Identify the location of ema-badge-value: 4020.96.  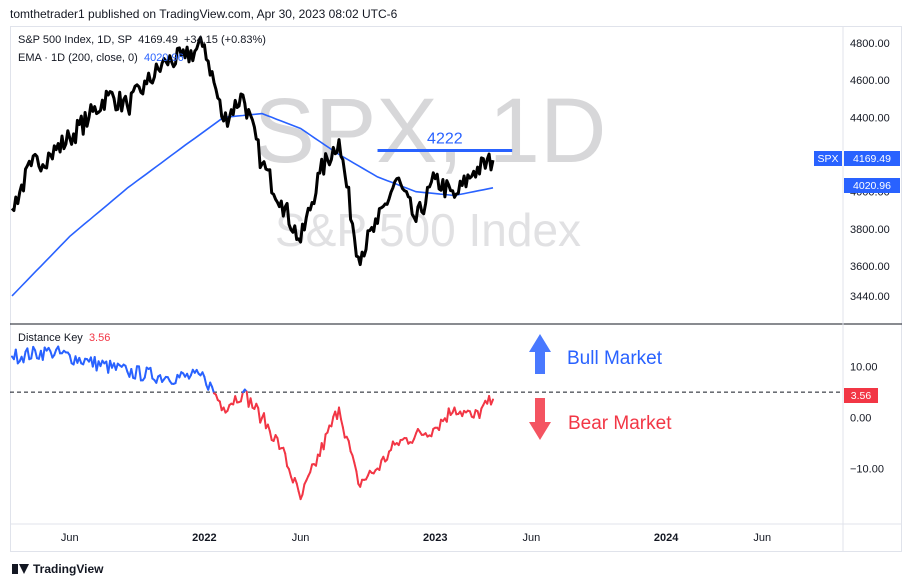
(872, 186).